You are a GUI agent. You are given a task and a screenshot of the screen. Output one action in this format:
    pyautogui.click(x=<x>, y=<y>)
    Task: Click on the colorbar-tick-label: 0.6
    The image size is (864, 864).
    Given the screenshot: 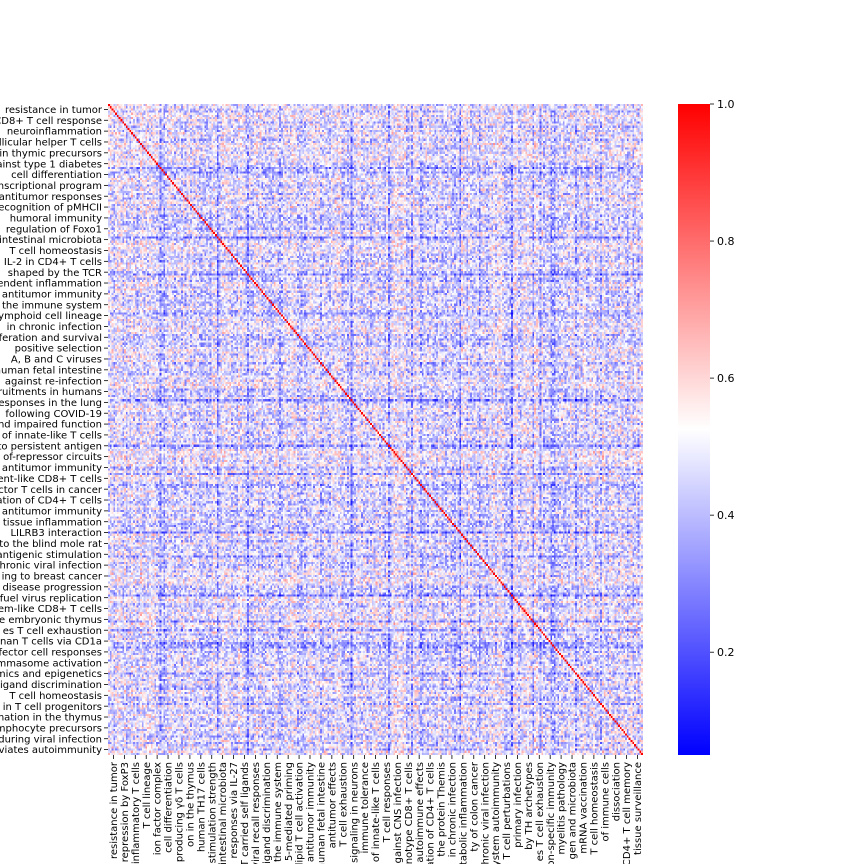 What is the action you would take?
    pyautogui.click(x=726, y=378)
    